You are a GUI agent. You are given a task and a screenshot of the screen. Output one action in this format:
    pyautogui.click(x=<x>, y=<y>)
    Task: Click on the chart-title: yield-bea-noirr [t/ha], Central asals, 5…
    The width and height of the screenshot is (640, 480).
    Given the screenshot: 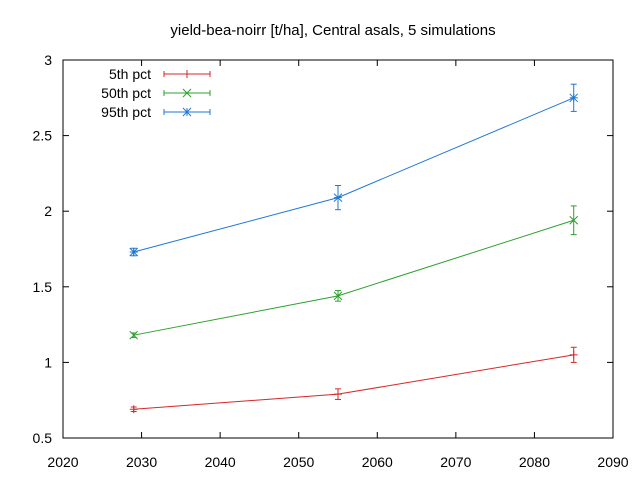 What is the action you would take?
    pyautogui.click(x=332, y=30)
    